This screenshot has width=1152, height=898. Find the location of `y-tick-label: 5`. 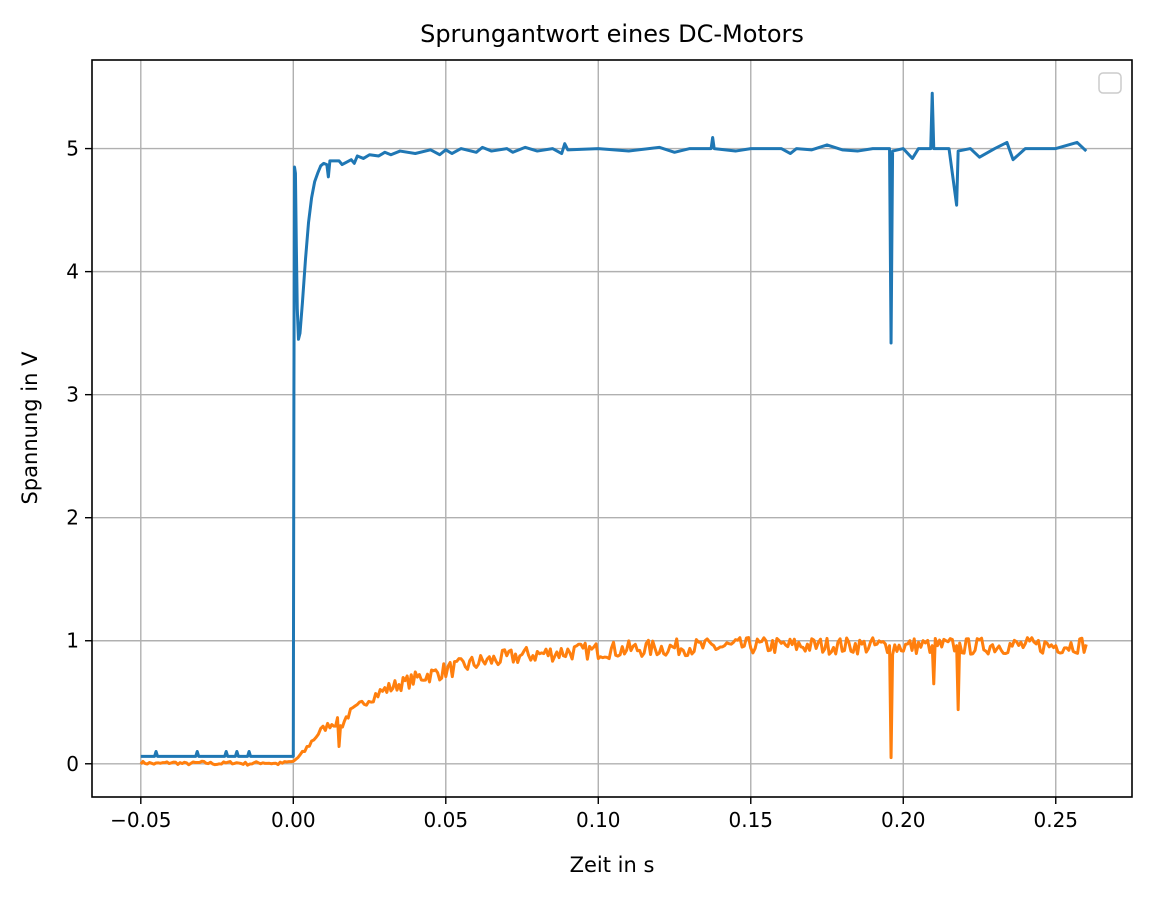

y-tick-label: 5 is located at coordinates (72, 149).